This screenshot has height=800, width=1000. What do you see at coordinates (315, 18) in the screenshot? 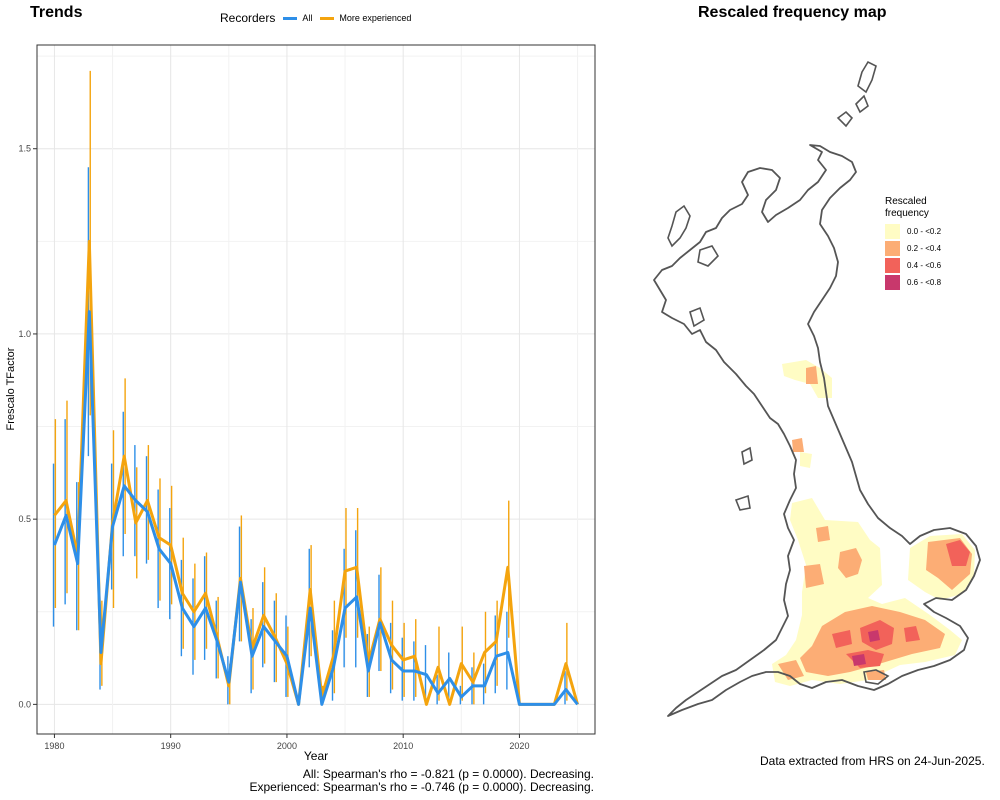
I see `series-legend: Recorders All More experienced` at bounding box center [315, 18].